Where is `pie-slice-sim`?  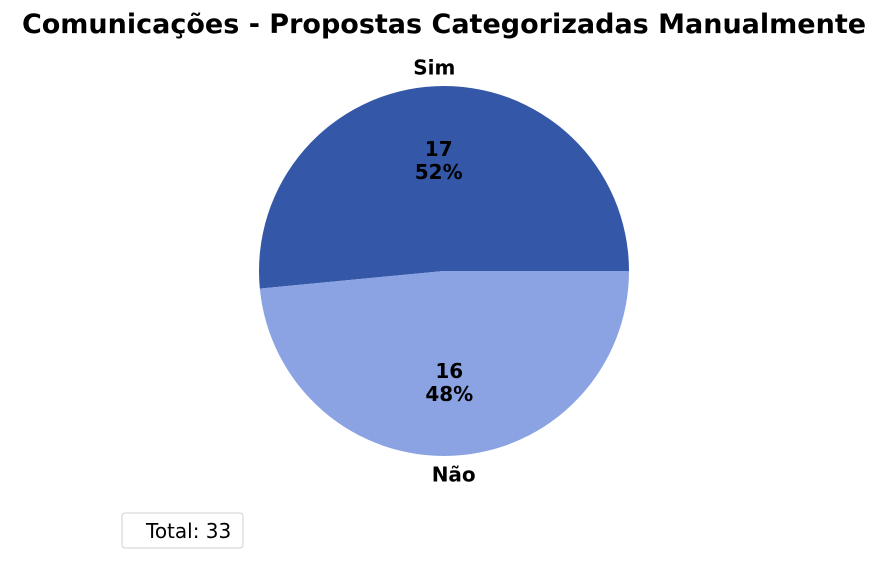 pie-slice-sim is located at coordinates (444, 187).